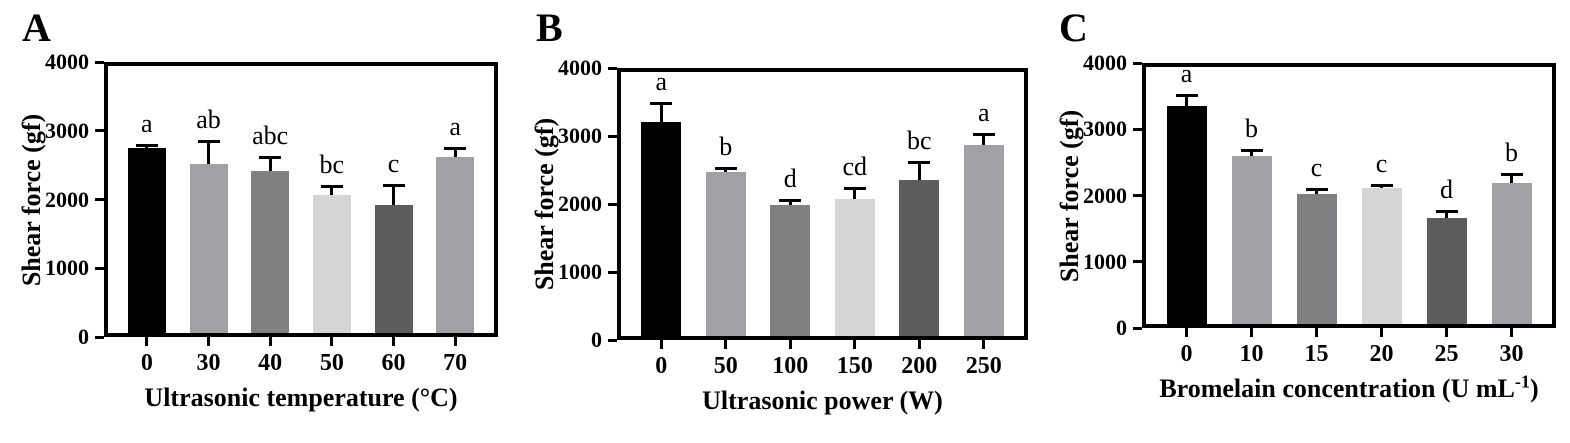 This screenshot has width=1570, height=443. Describe the element at coordinates (1316, 167) in the screenshot. I see `significance-letter: c` at that location.